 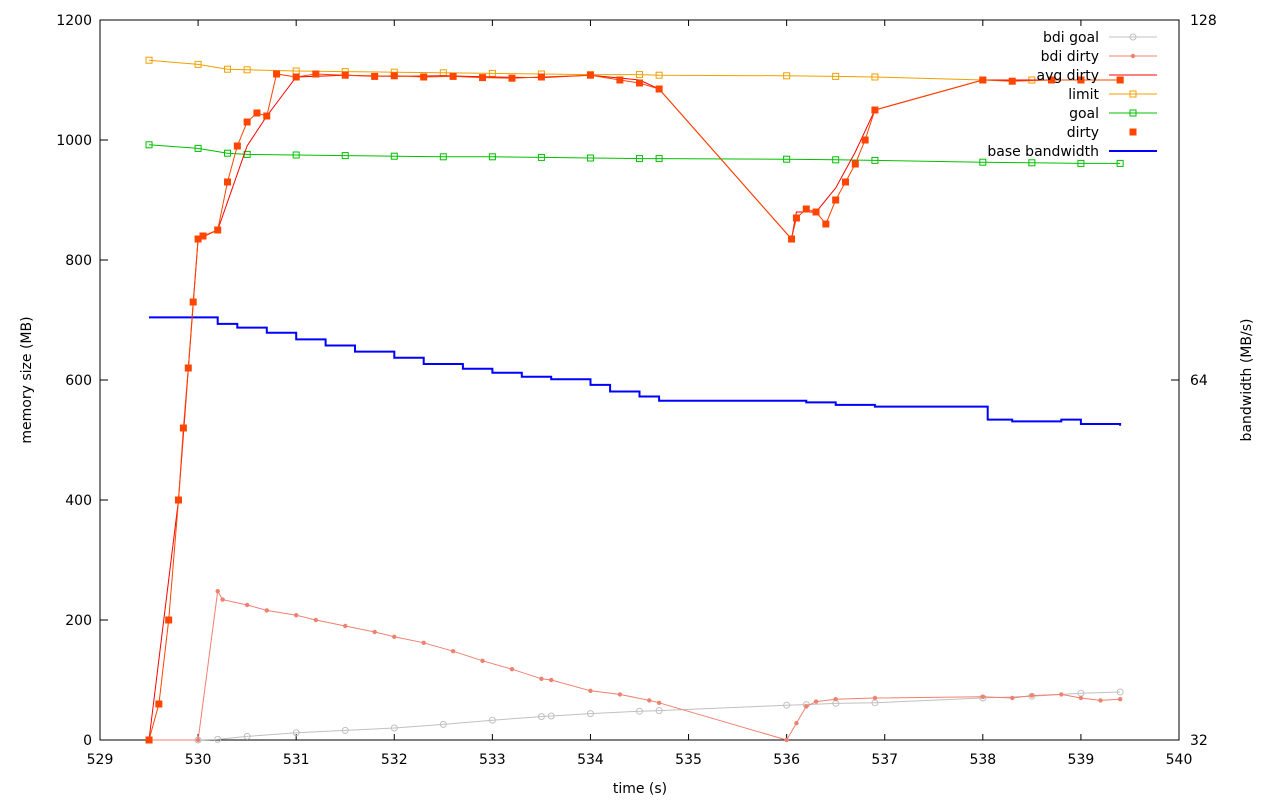 What do you see at coordinates (1133, 94) in the screenshot?
I see `legend-marker-limit` at bounding box center [1133, 94].